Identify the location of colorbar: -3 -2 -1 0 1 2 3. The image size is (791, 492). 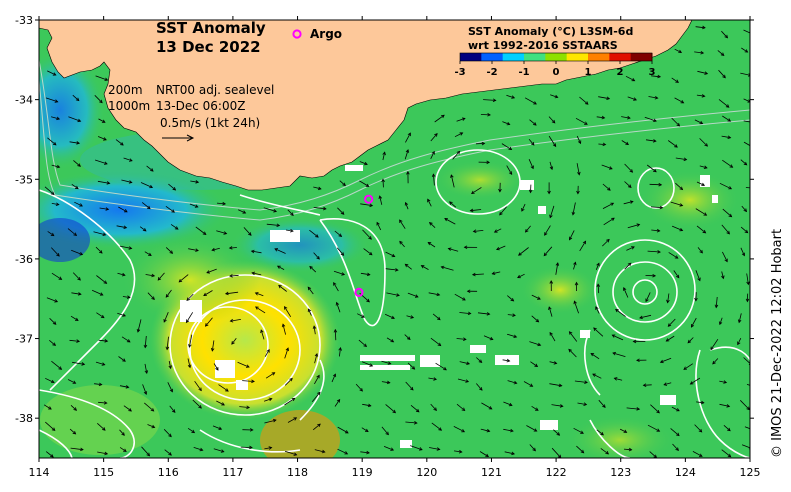
(555, 65).